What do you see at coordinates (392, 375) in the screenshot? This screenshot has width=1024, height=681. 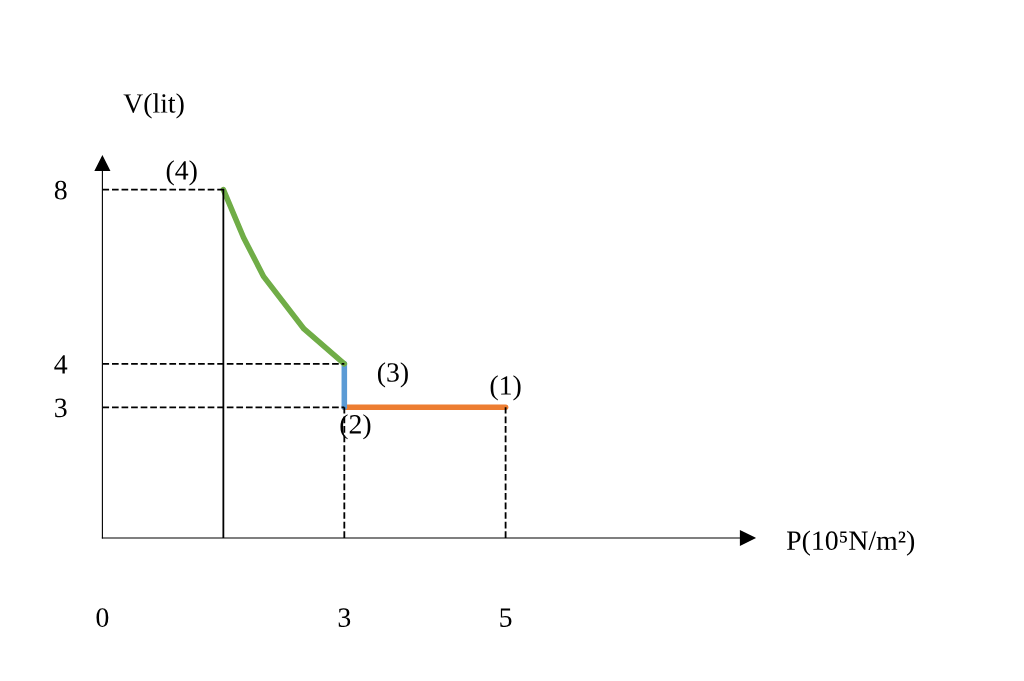 I see `annotation: (3)` at bounding box center [392, 375].